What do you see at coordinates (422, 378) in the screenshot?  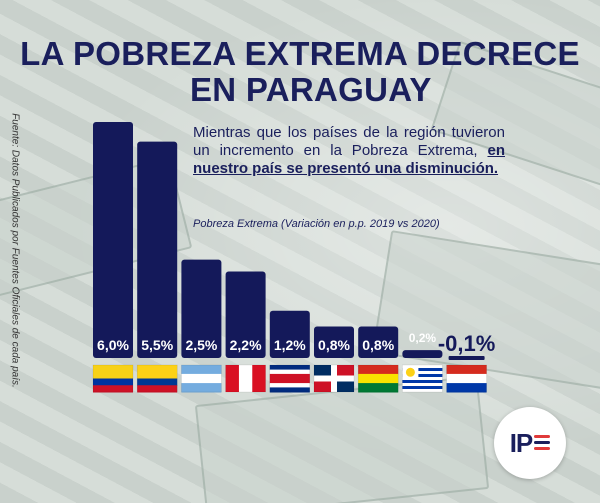 I see `uruguay-flag-icon` at bounding box center [422, 378].